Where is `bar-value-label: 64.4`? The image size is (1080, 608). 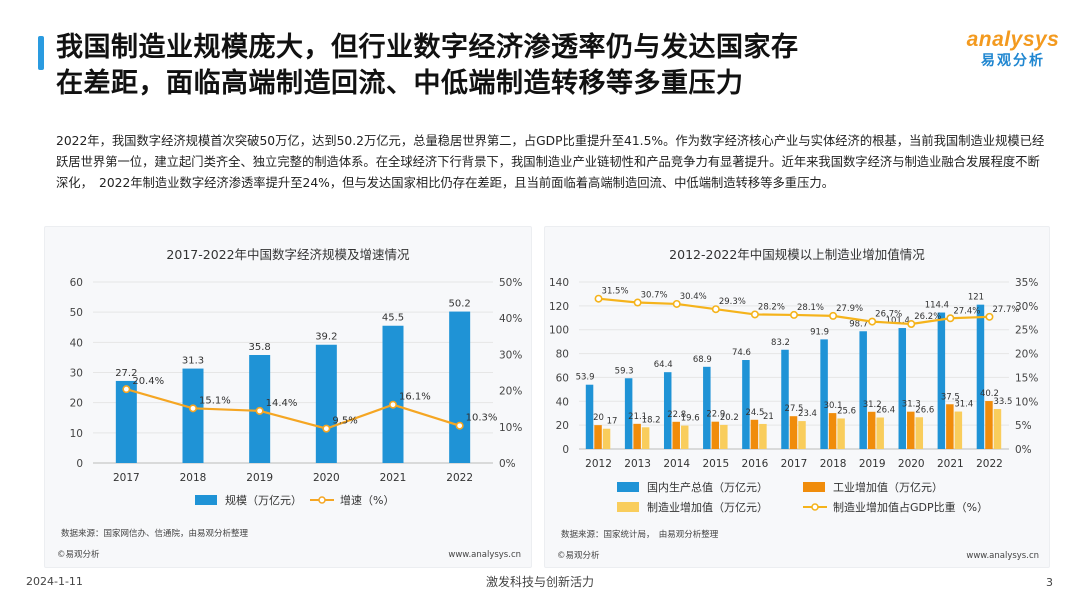 bar-value-label: 64.4 is located at coordinates (663, 365).